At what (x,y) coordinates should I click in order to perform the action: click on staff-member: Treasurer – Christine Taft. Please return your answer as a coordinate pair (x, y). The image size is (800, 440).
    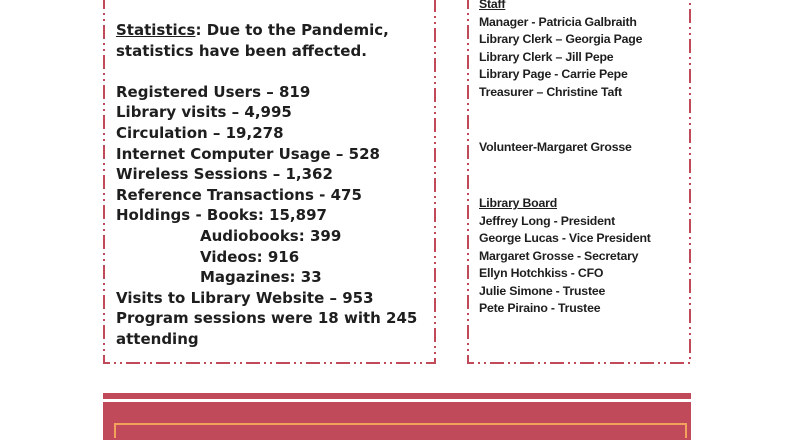
    Looking at the image, I should click on (550, 91).